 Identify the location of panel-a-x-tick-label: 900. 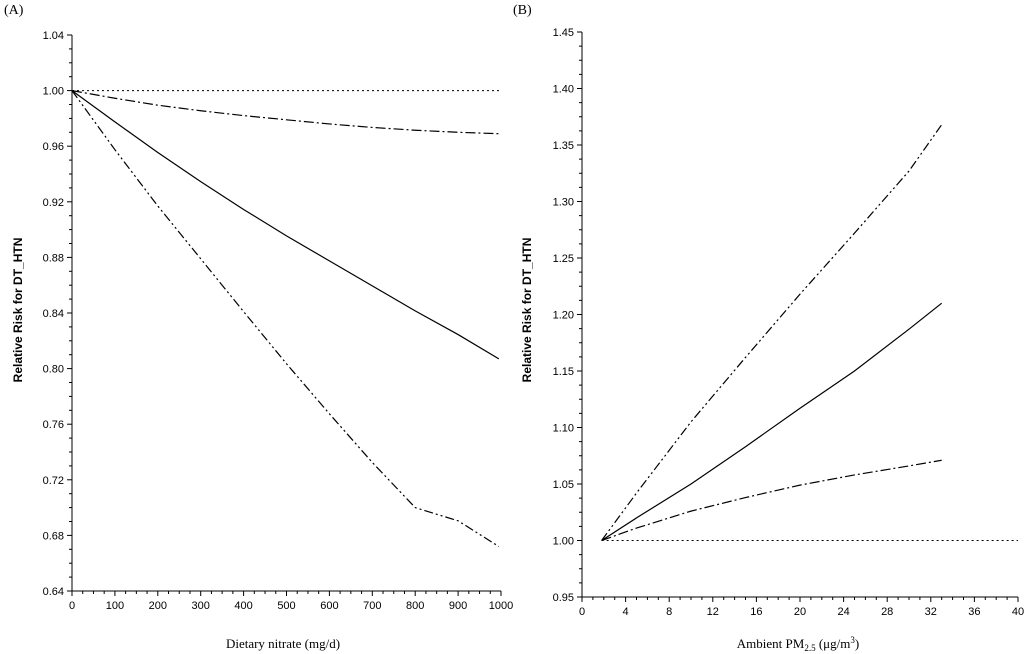
(458, 606).